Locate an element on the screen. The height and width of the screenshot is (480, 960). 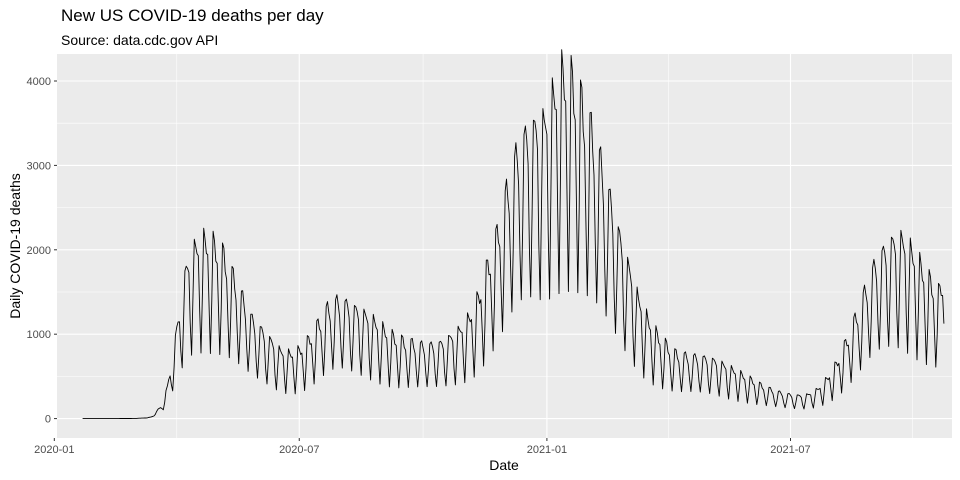
chart-subtitle: Source: data.cdc.gov API is located at coordinates (140, 40).